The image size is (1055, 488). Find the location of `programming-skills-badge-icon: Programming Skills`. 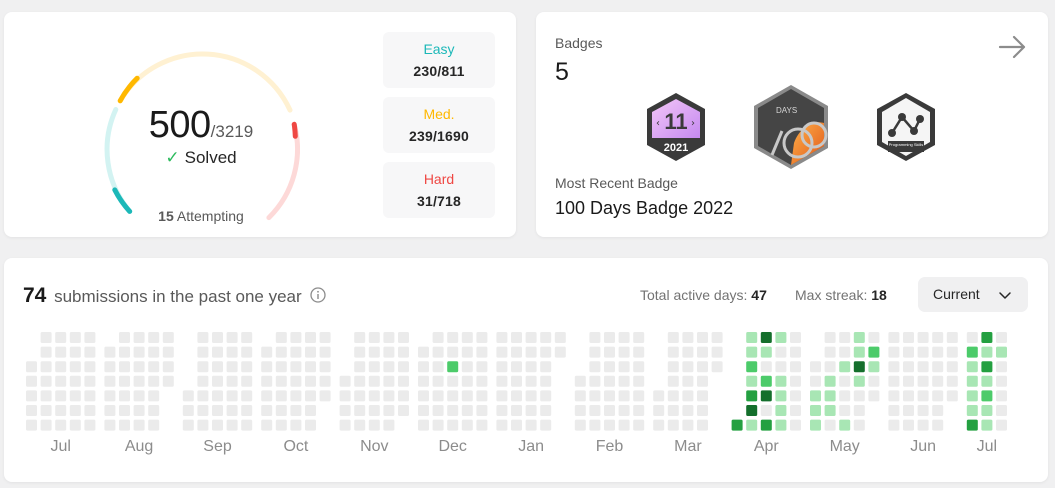

programming-skills-badge-icon: Programming Skills is located at coordinates (906, 129).